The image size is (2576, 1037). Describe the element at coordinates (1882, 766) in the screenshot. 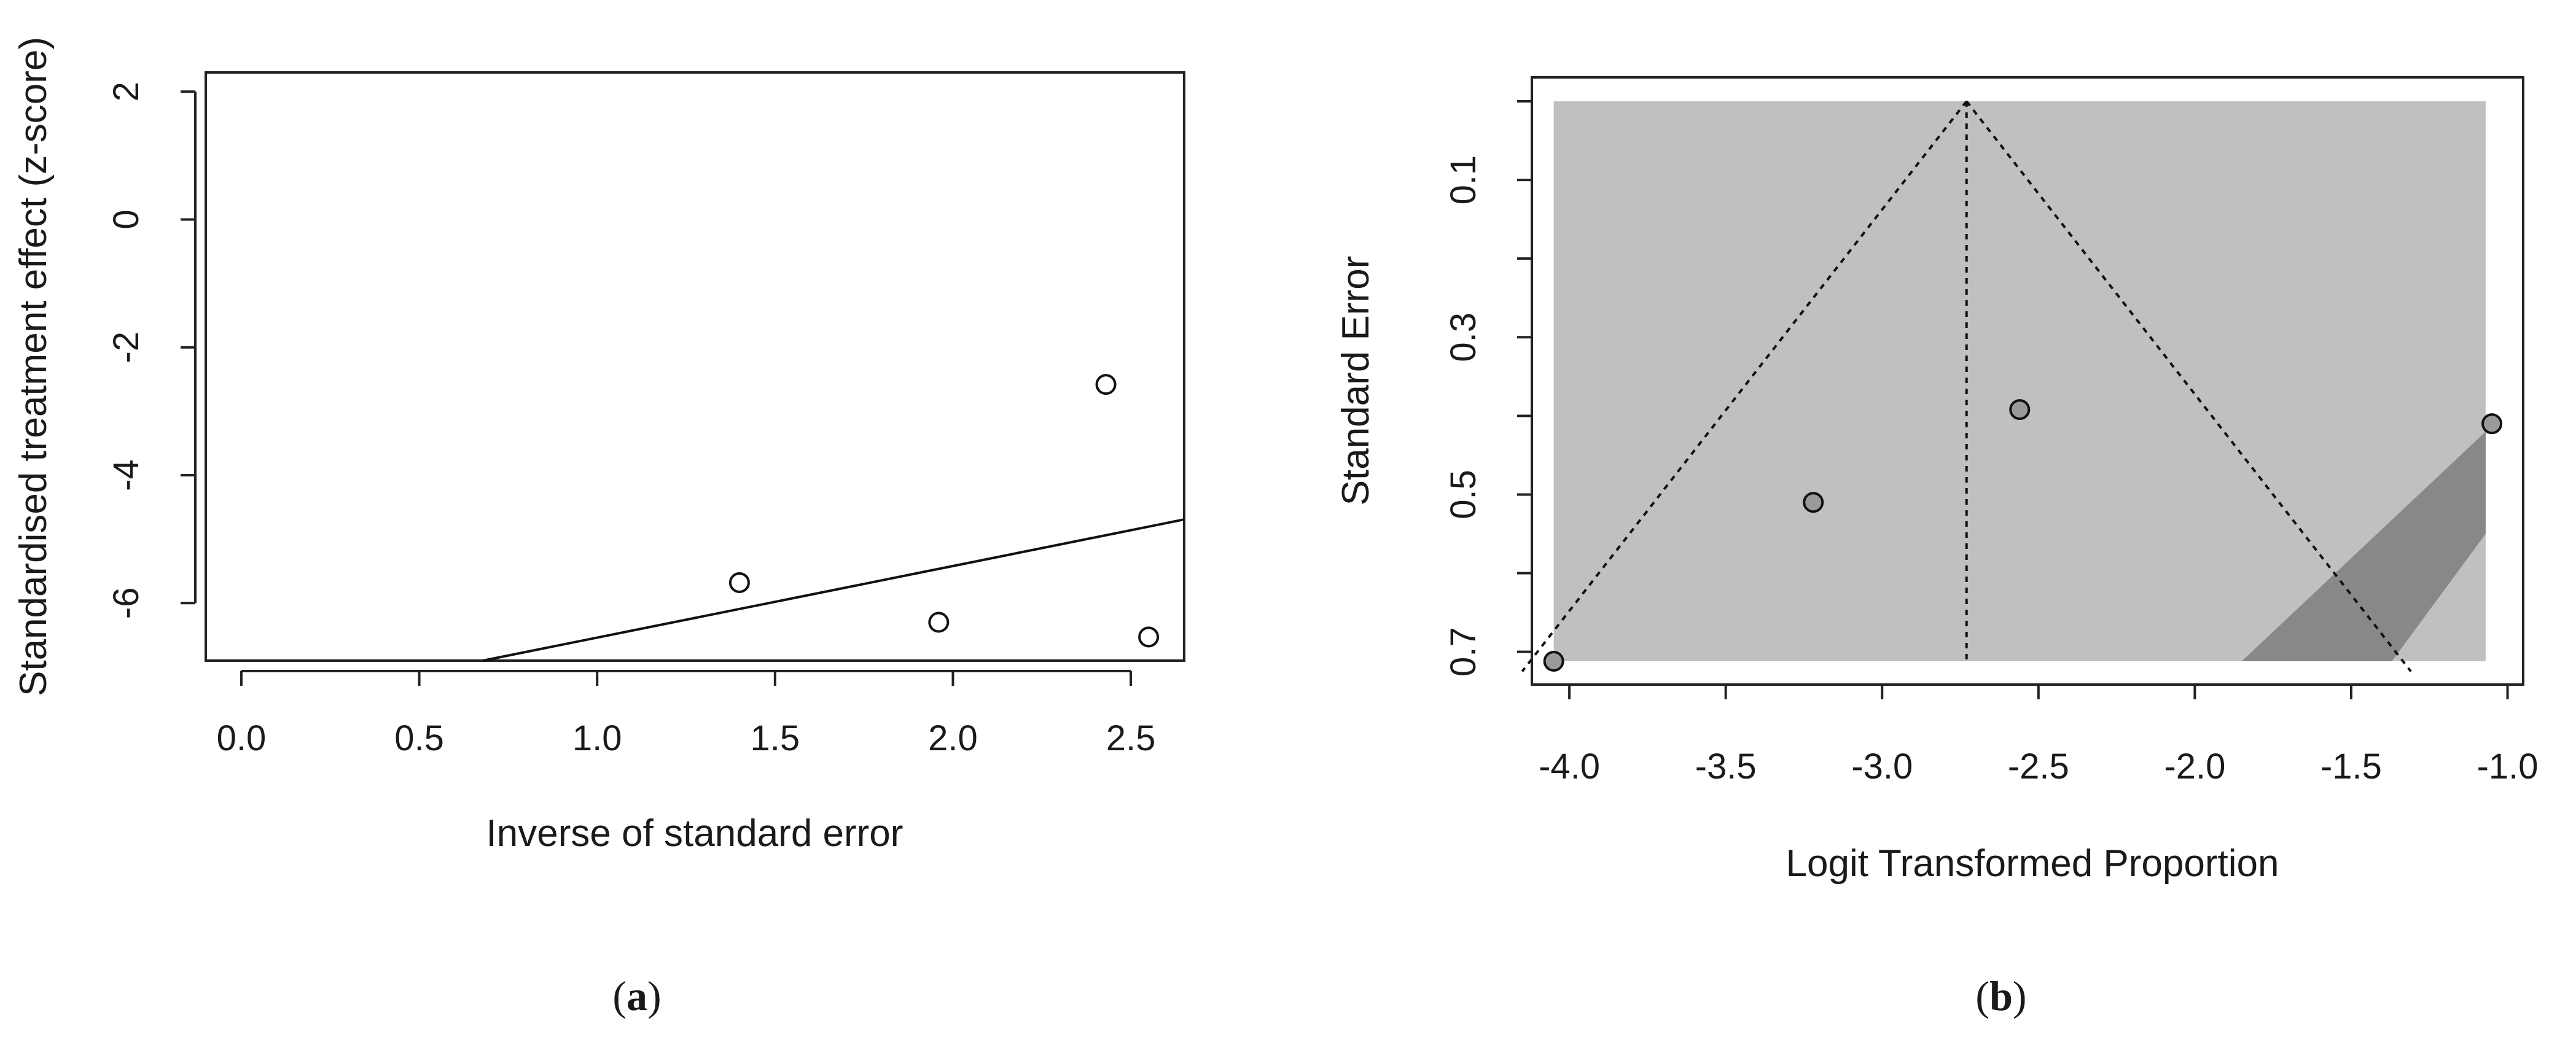

I see `panel-b-x-tick-label: -3.0` at that location.